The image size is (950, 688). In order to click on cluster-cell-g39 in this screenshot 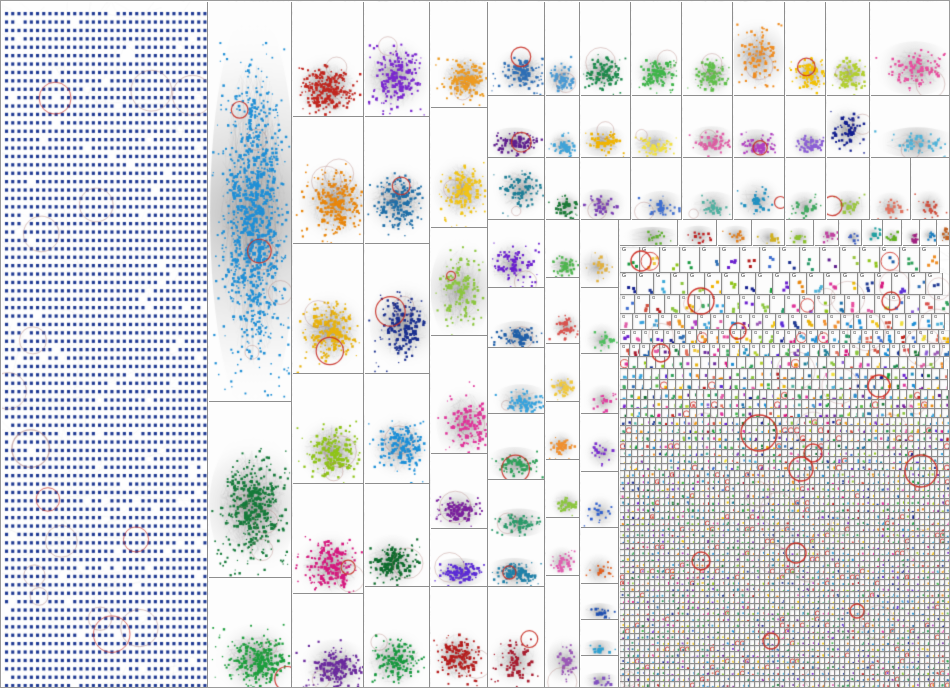, I will do `click(516, 447)`.